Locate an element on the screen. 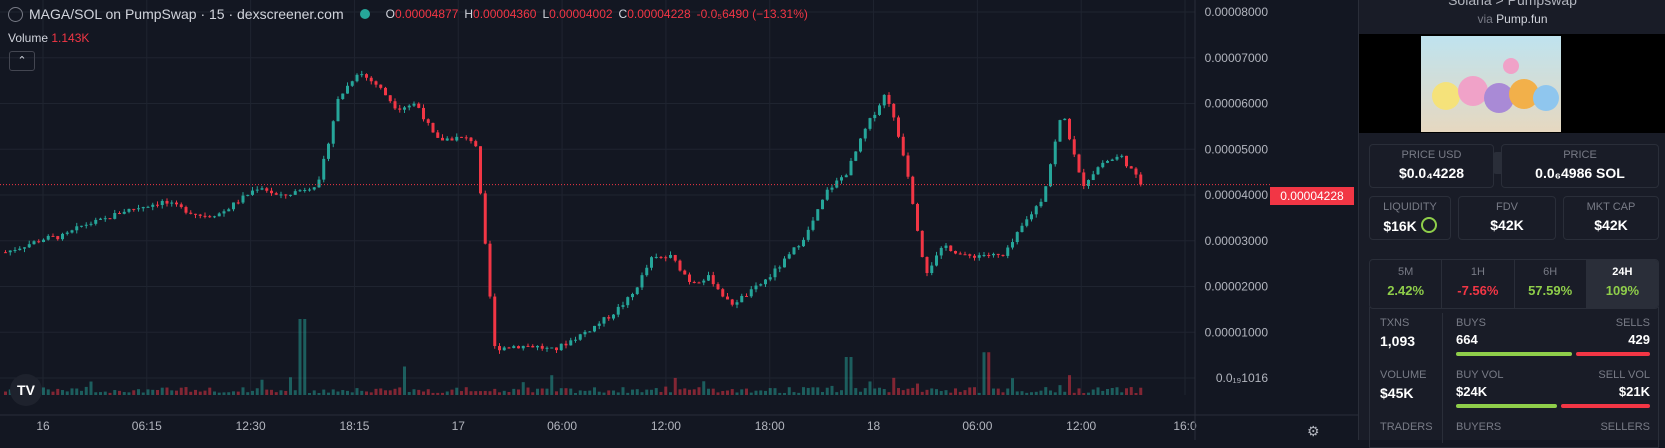  price-sol-label: PRICE is located at coordinates (1580, 155).